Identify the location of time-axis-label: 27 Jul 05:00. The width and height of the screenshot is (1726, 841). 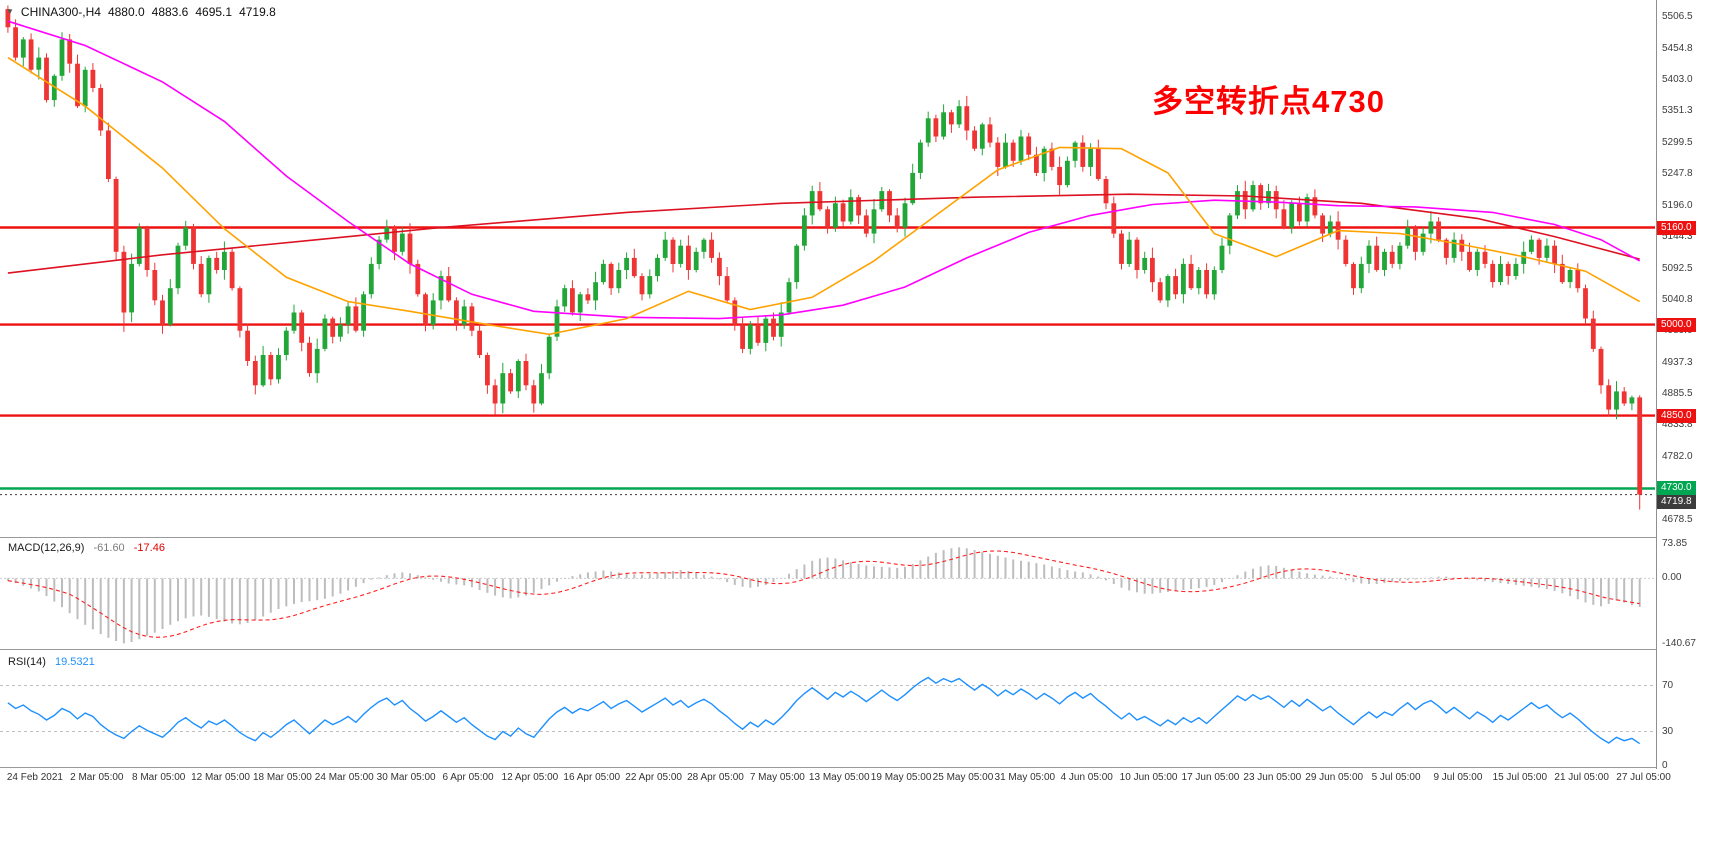
(1643, 777).